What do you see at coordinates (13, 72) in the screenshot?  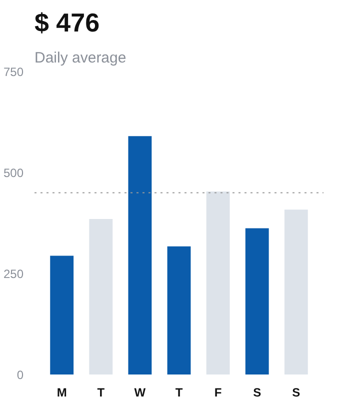 I see `y-tick-label: 750` at bounding box center [13, 72].